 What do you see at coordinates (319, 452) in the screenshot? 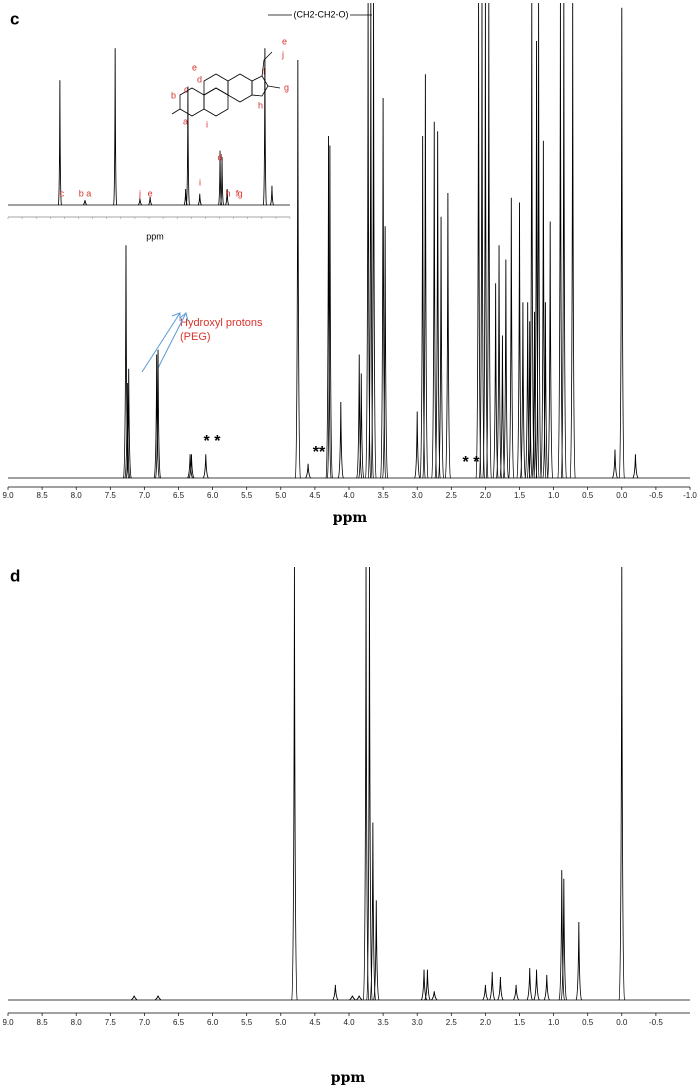
I see `annotation: **` at bounding box center [319, 452].